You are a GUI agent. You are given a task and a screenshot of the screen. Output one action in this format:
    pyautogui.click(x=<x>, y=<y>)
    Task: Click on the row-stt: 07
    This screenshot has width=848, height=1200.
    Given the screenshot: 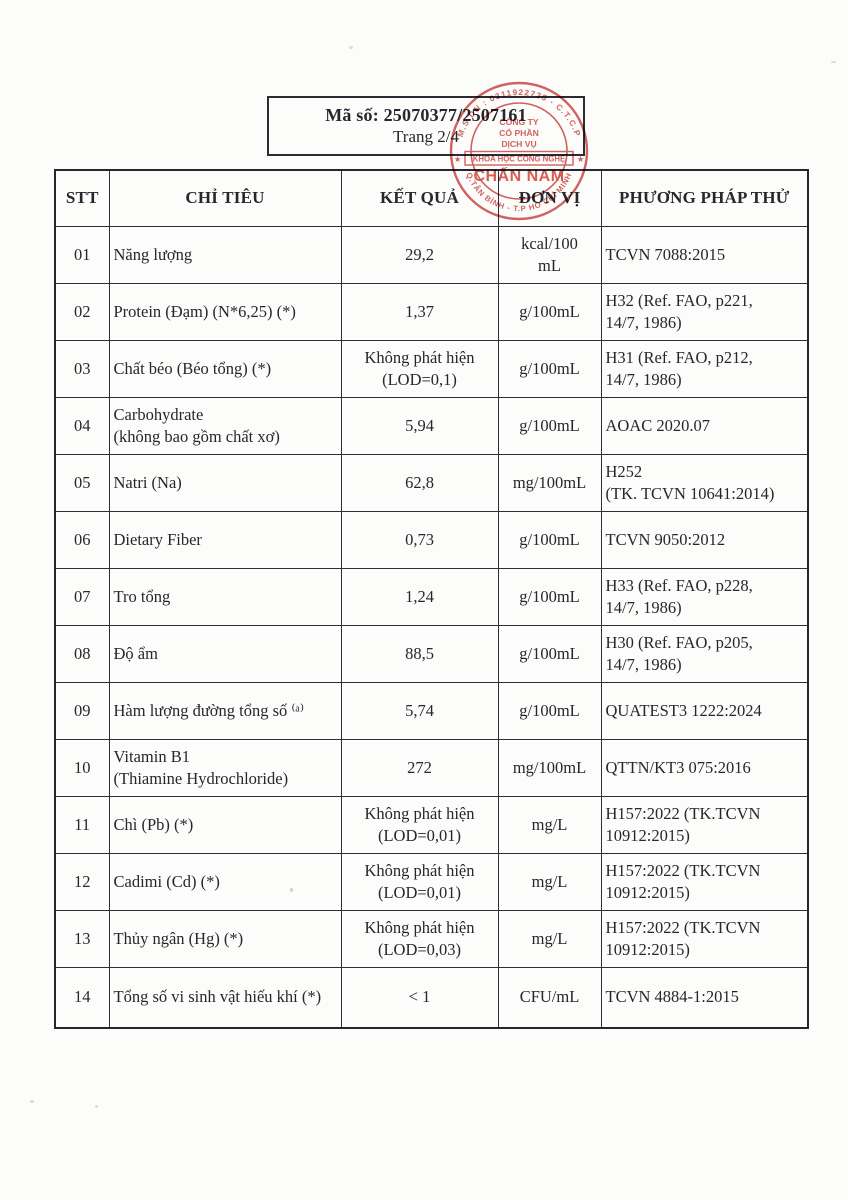 What is the action you would take?
    pyautogui.click(x=82, y=596)
    